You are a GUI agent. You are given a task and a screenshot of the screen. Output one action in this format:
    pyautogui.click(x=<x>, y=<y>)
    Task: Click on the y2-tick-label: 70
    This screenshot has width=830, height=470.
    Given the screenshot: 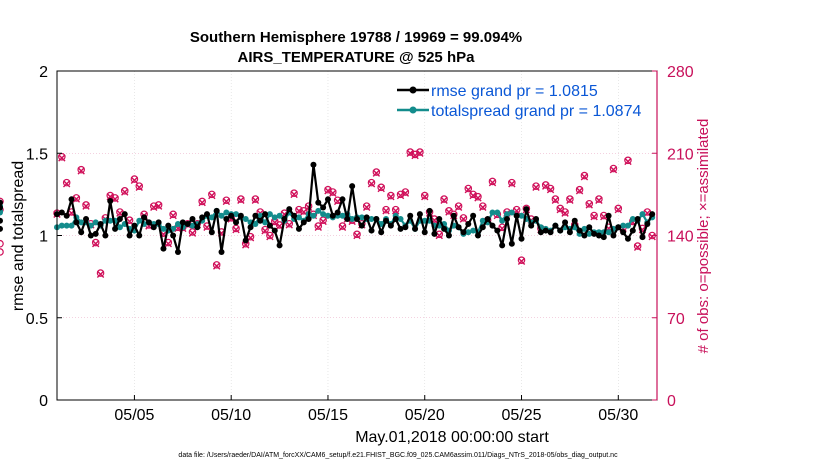 What is the action you would take?
    pyautogui.click(x=676, y=319)
    